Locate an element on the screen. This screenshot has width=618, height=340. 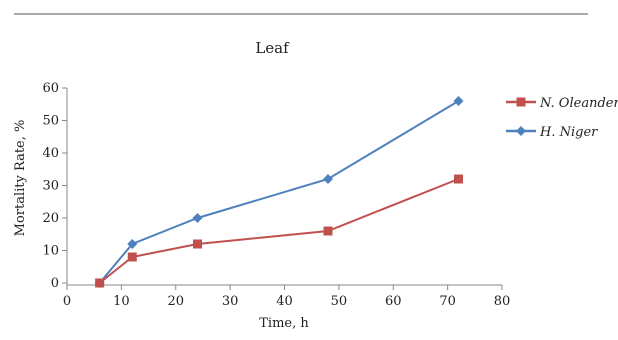
y-tick-label: 20 is located at coordinates (50, 218).